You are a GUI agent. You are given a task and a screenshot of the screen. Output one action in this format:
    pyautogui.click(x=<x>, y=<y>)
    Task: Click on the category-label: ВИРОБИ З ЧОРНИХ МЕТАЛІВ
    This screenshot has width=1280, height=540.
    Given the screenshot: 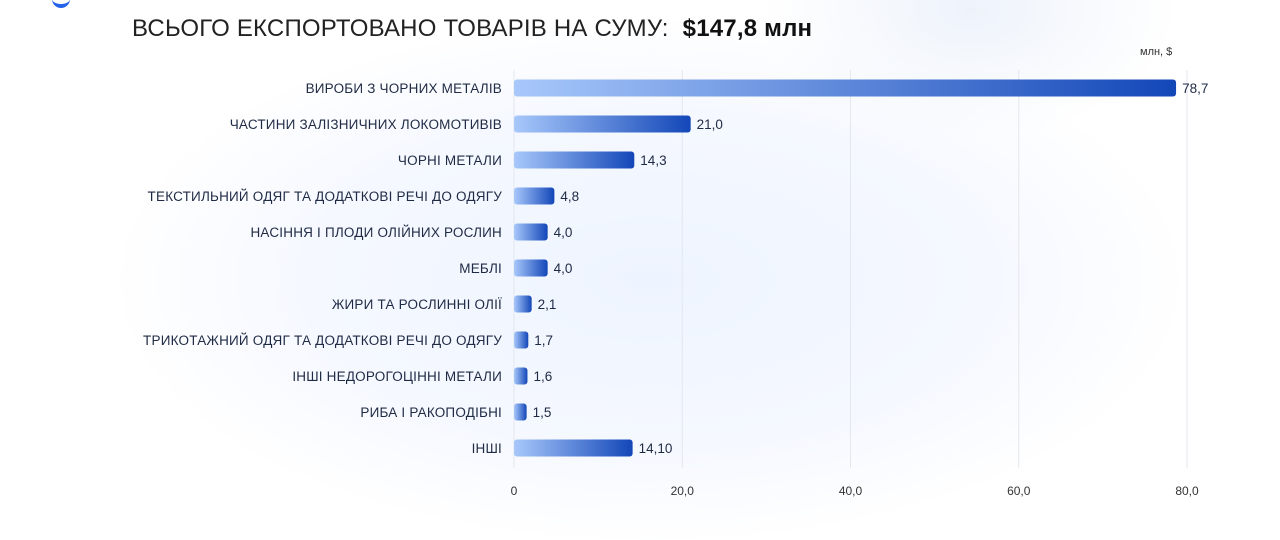 What is the action you would take?
    pyautogui.click(x=404, y=88)
    